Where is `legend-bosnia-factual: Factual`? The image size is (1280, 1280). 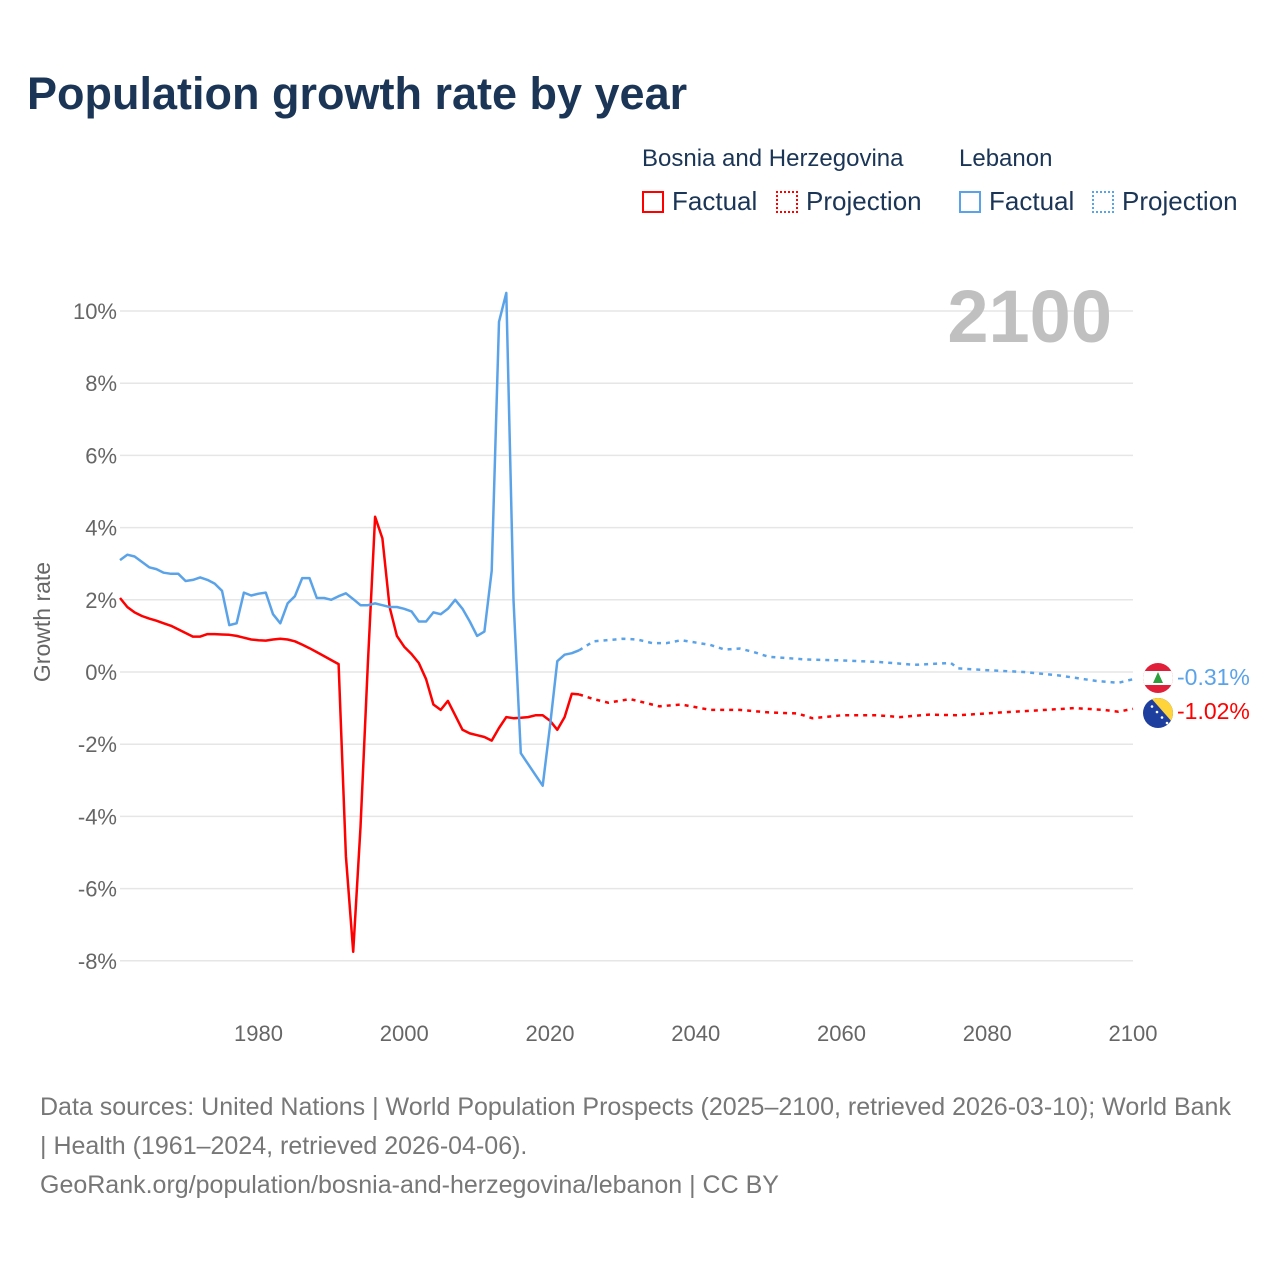
legend-bosnia-factual: Factual is located at coordinates (699, 201).